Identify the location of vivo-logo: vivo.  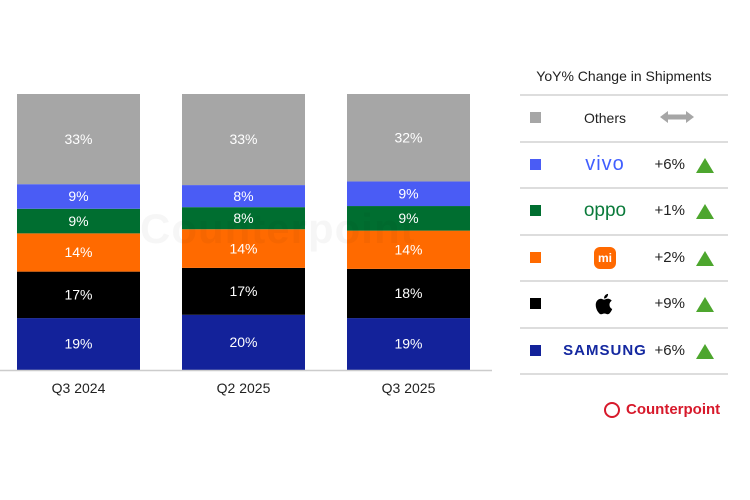
(605, 164).